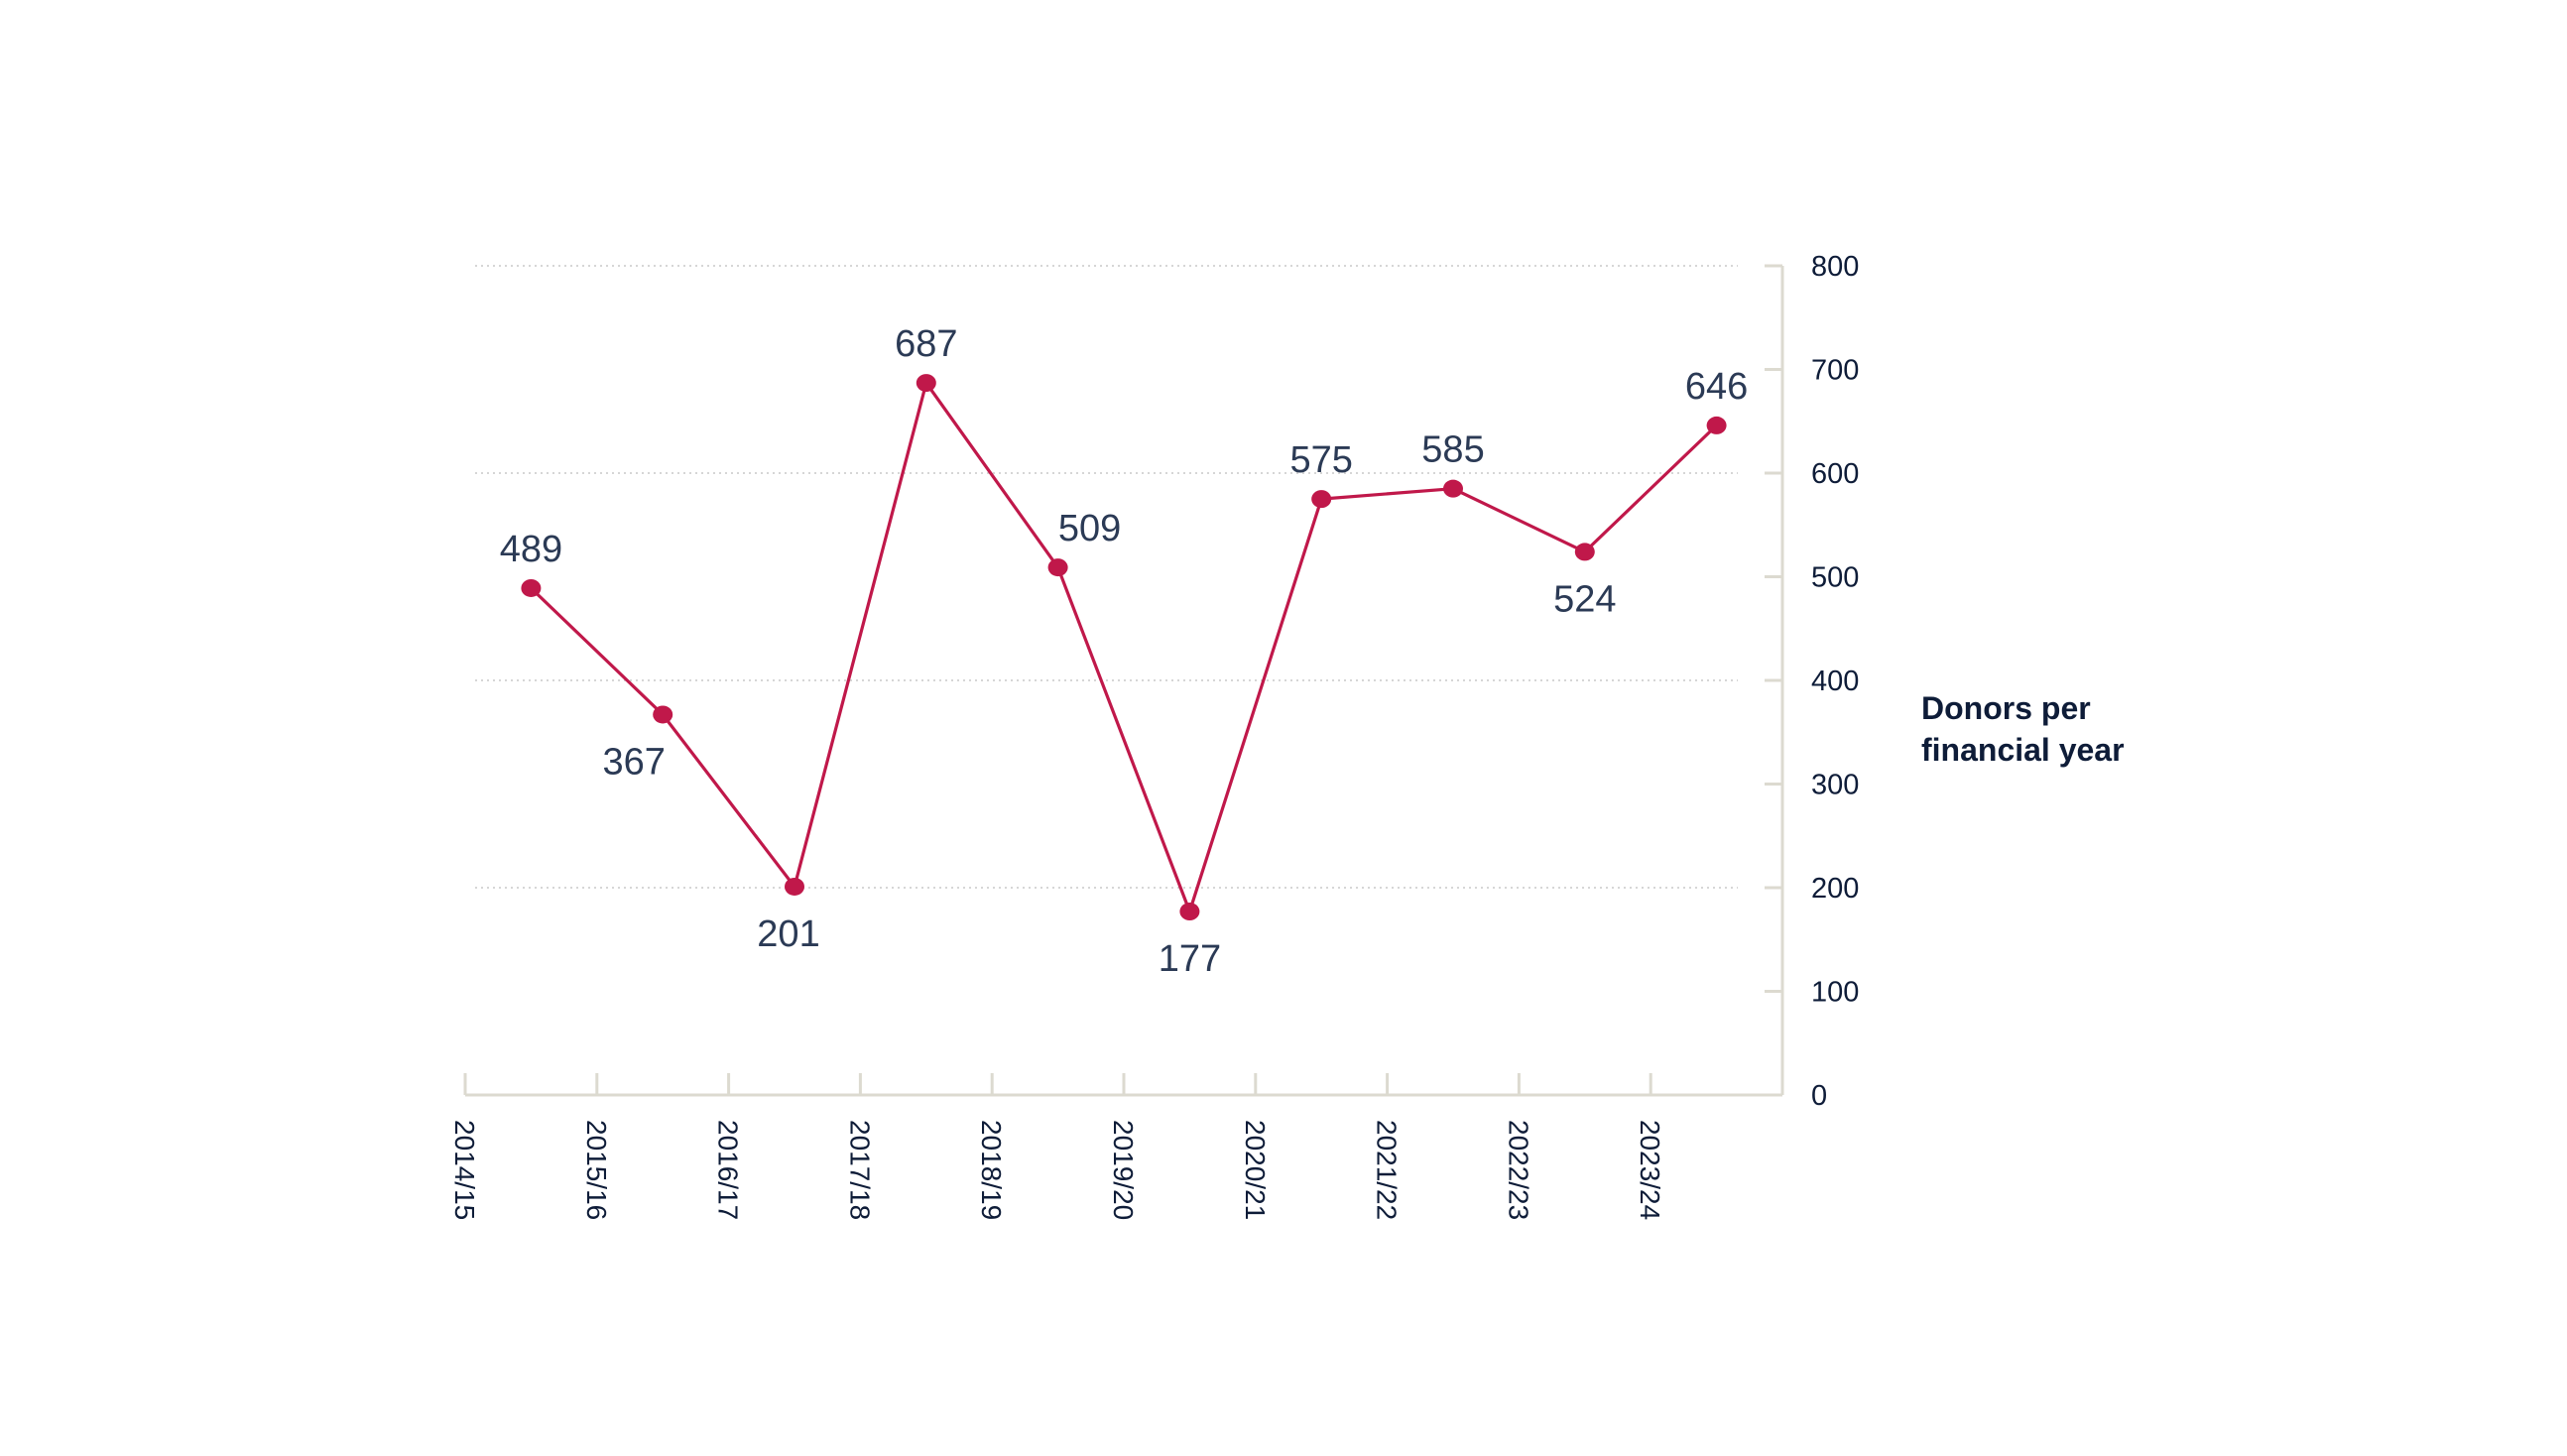  Describe the element at coordinates (1650, 1170) in the screenshot. I see `x-tick-label: 2023/24` at that location.